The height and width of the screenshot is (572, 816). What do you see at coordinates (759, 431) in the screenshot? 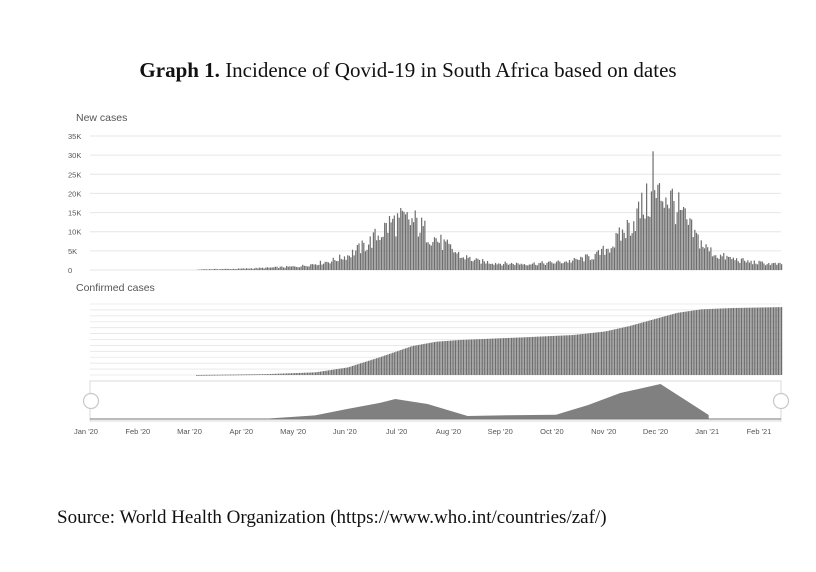
I see `x-tick-label: Feb '21` at bounding box center [759, 431].